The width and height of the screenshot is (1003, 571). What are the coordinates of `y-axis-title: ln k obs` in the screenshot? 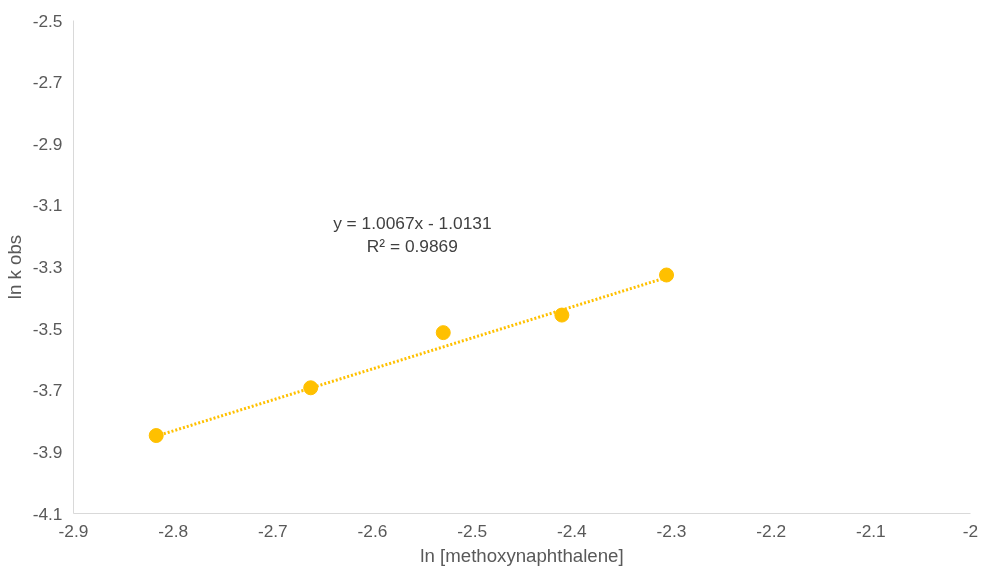 It's located at (14, 267).